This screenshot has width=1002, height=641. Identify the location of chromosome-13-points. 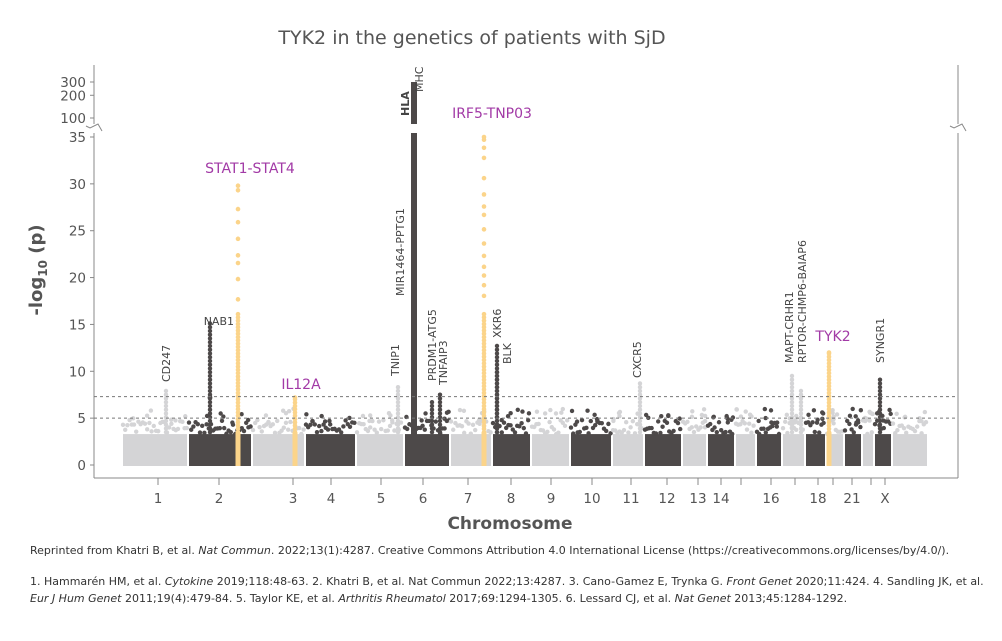
(694, 436).